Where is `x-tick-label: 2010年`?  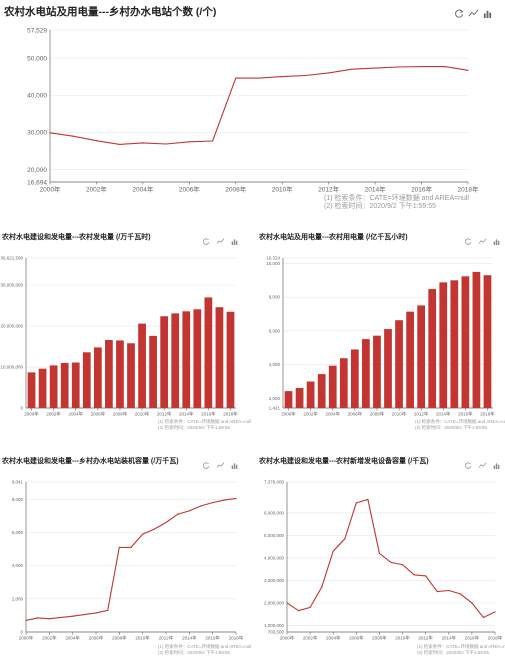
x-tick-label: 2010年 is located at coordinates (402, 638).